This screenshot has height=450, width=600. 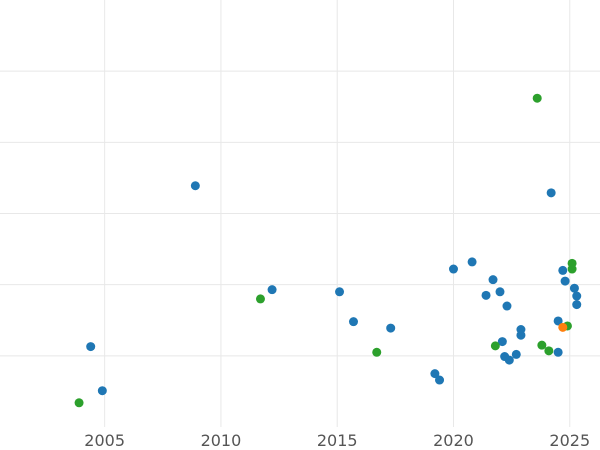 What do you see at coordinates (104, 440) in the screenshot?
I see `x-tick-label: 2005` at bounding box center [104, 440].